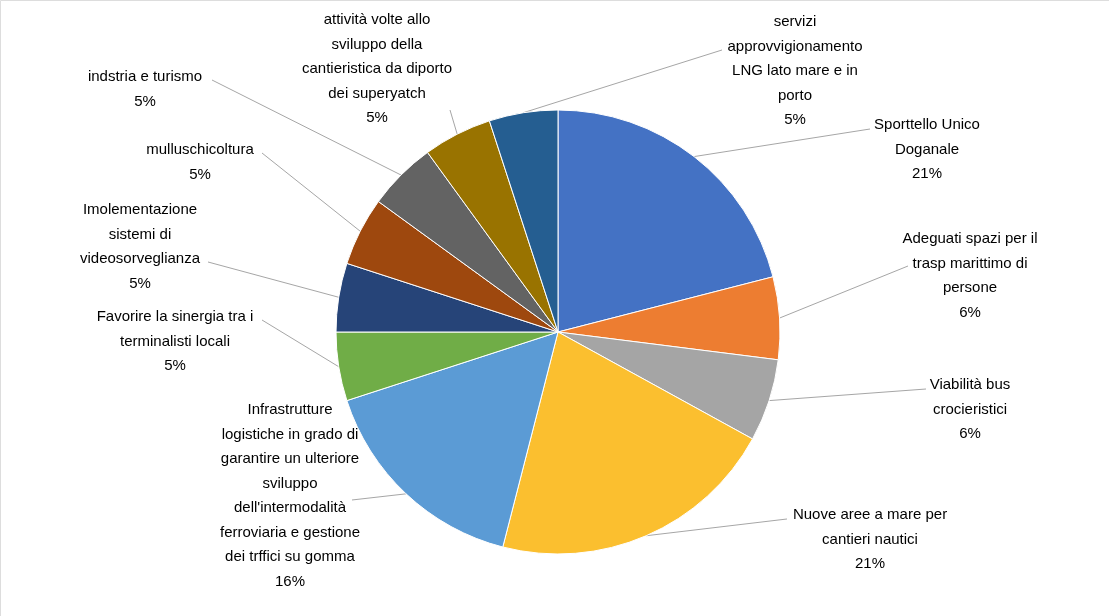 This screenshot has height=616, width=1109. What do you see at coordinates (140, 233) in the screenshot?
I see `slice-label: Imolementazione sistemi di videosorveglianza` at bounding box center [140, 233].